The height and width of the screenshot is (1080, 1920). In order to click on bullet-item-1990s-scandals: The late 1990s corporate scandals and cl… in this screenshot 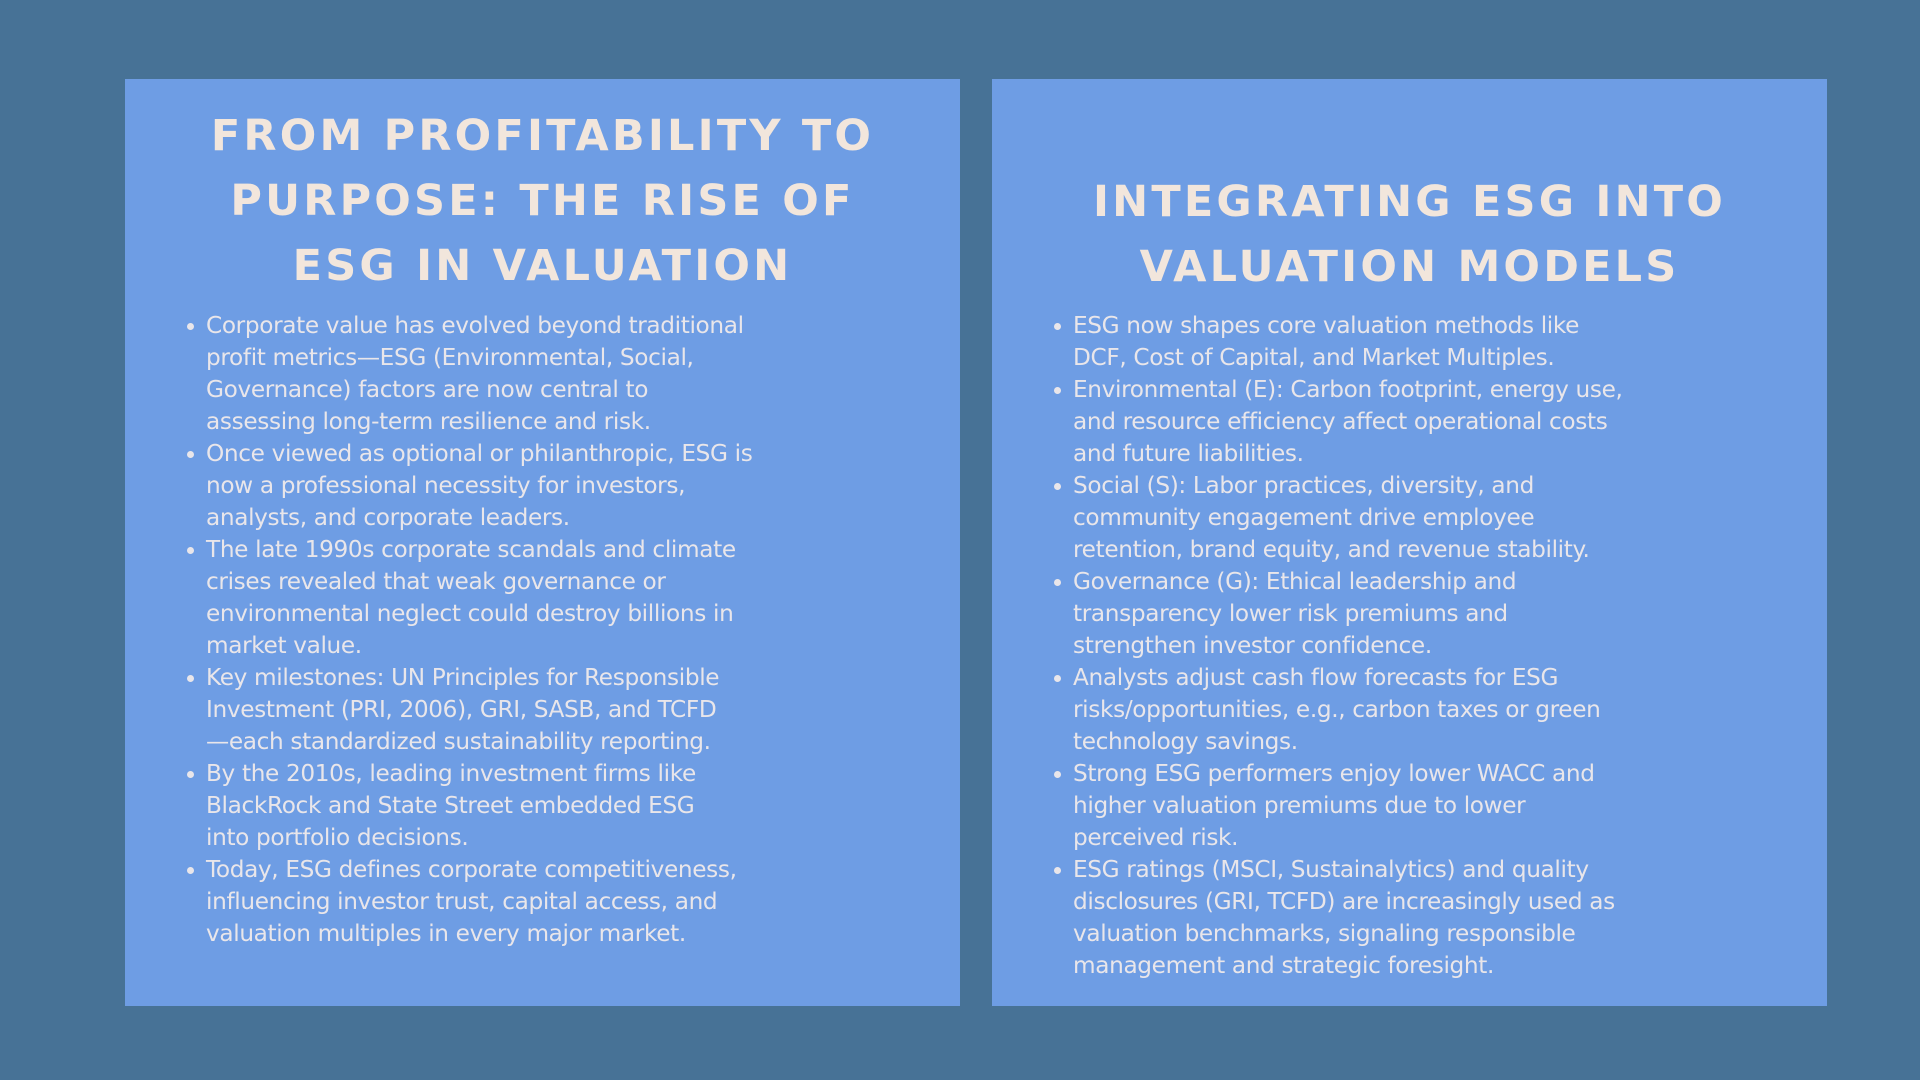, I will do `click(469, 598)`.